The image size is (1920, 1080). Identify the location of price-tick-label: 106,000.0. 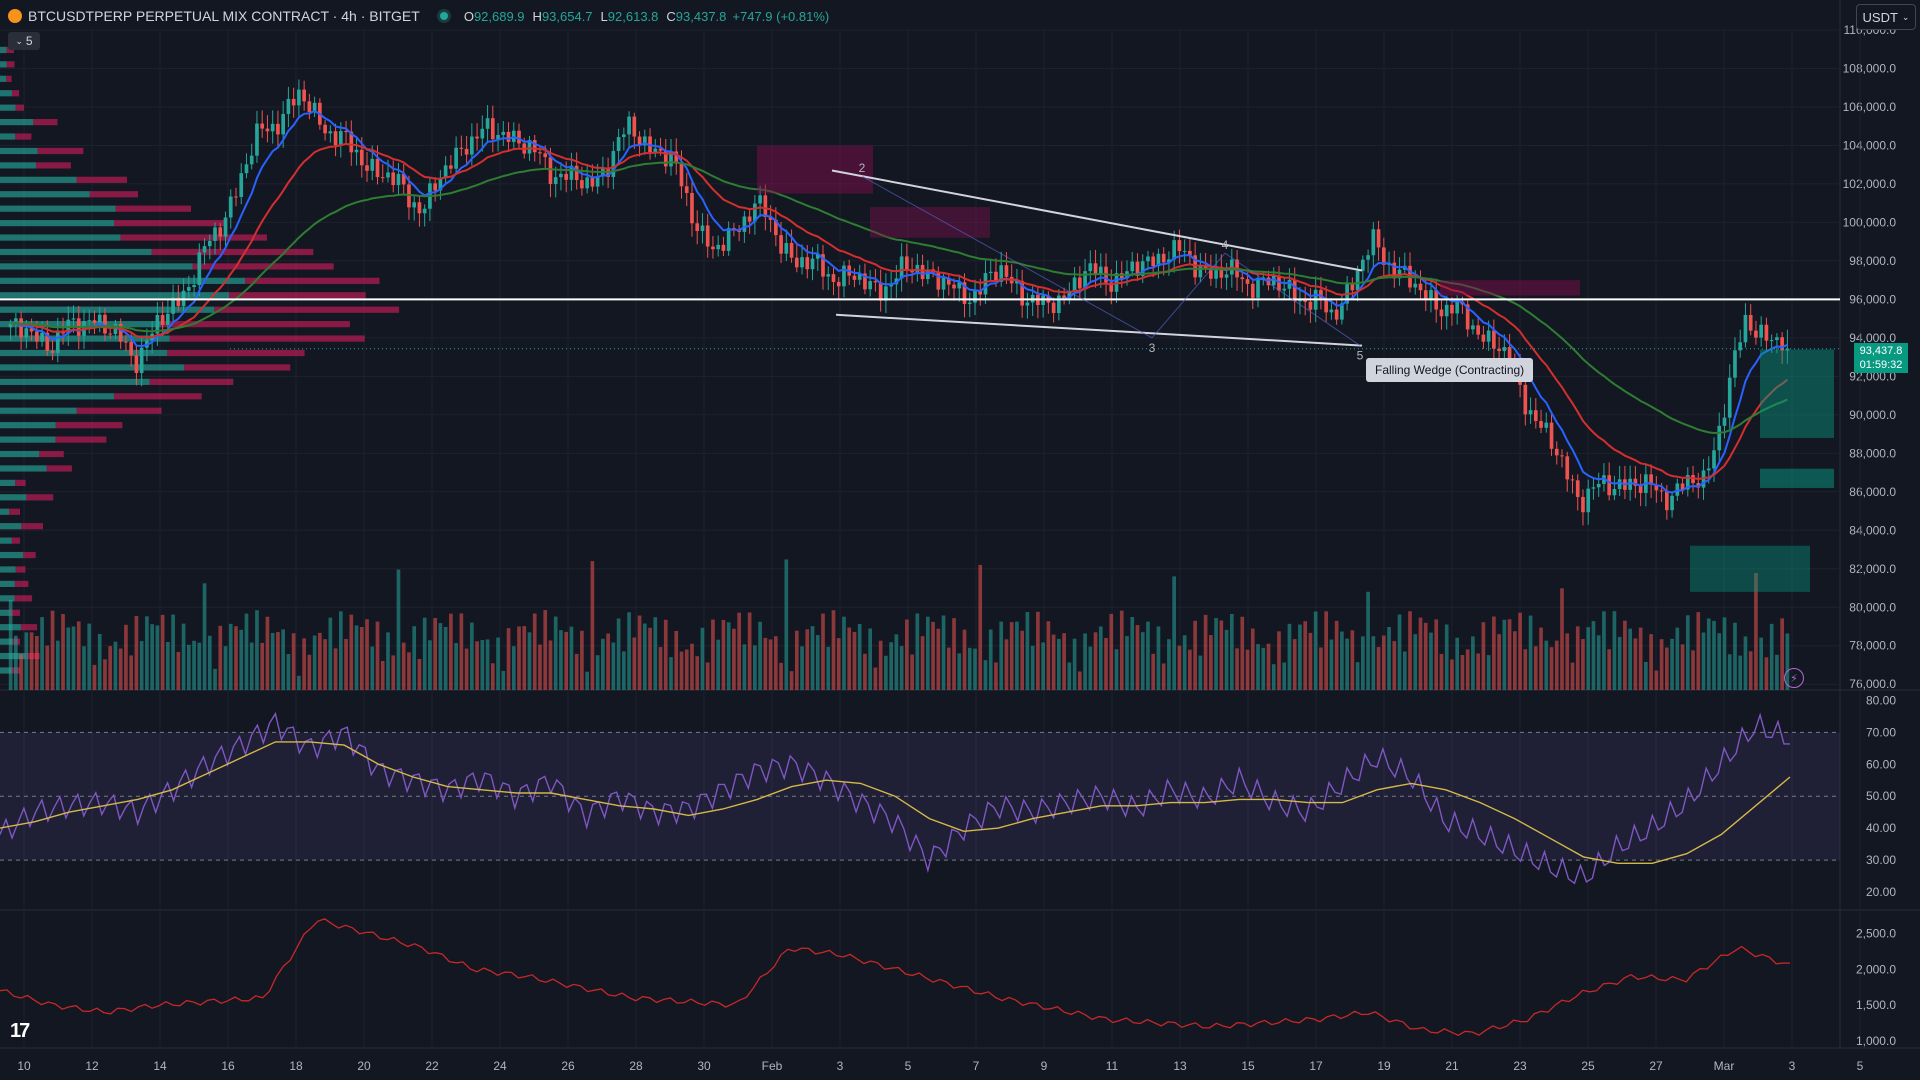
(1870, 107).